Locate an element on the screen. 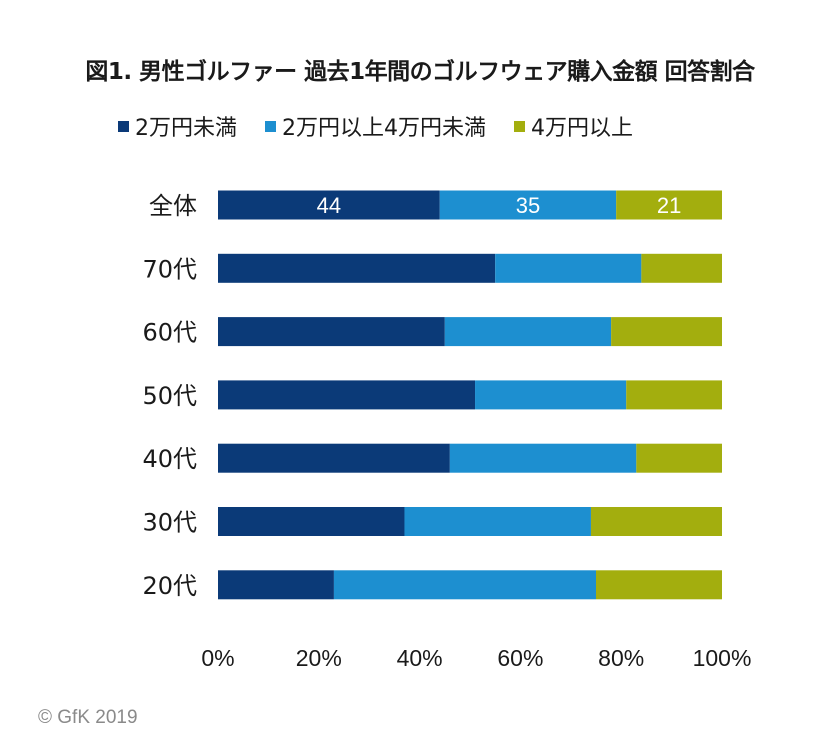 The height and width of the screenshot is (737, 840). x-tick-label-0: 0% is located at coordinates (217, 658).